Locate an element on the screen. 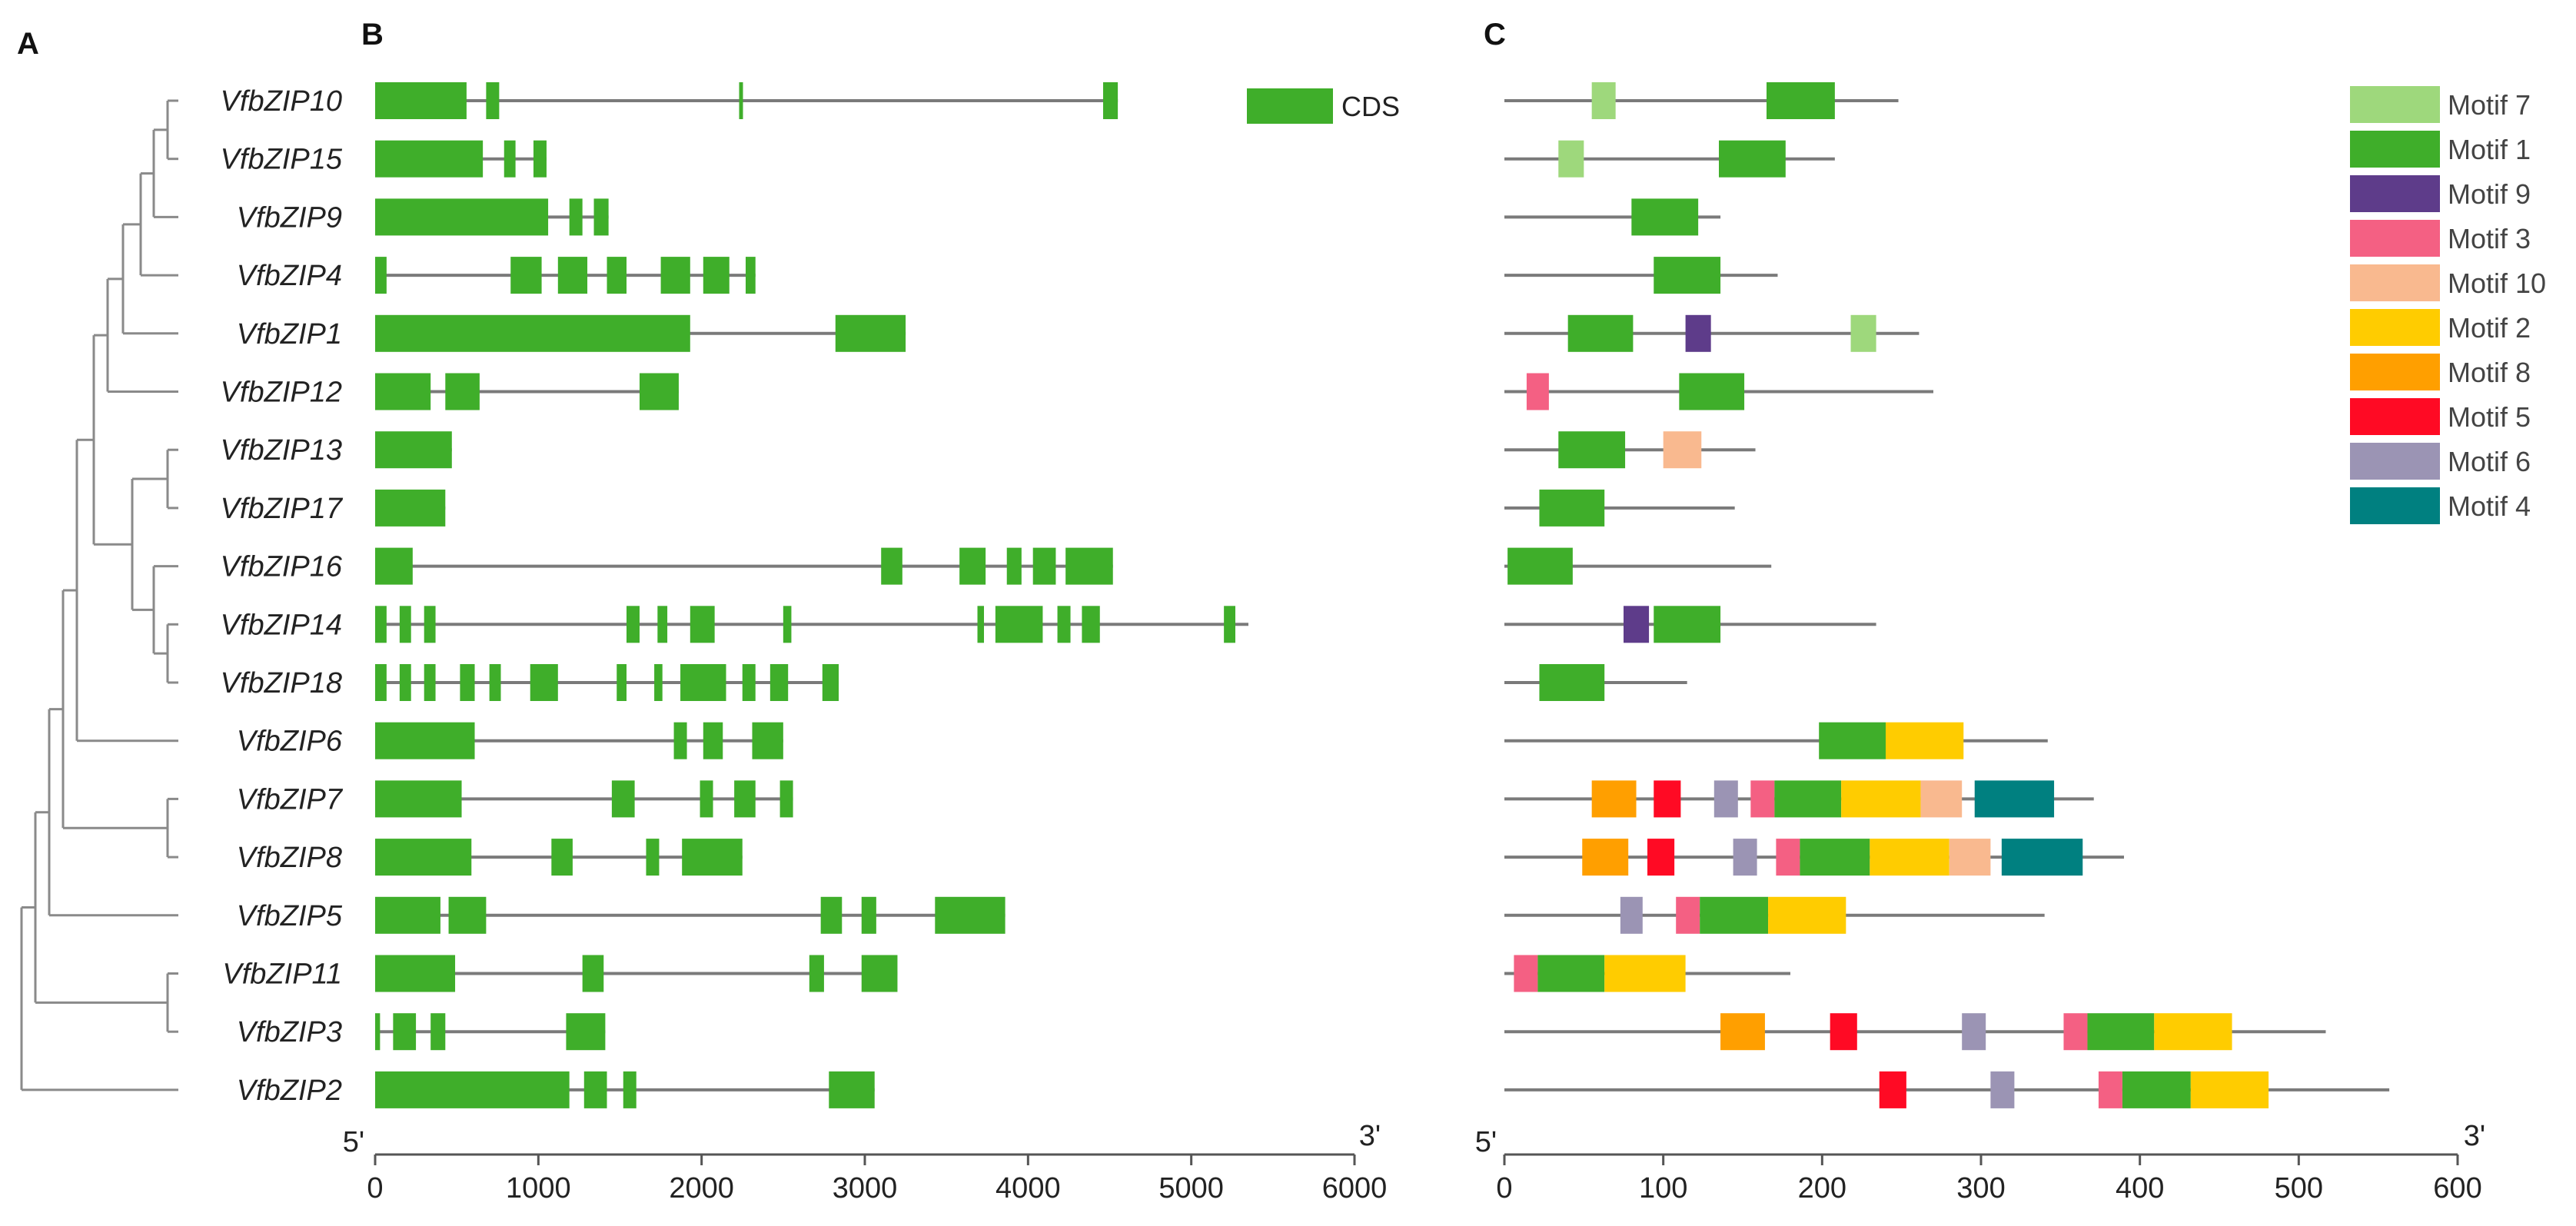  gene-name-vfbzip5: VfbZIP5 is located at coordinates (290, 916).